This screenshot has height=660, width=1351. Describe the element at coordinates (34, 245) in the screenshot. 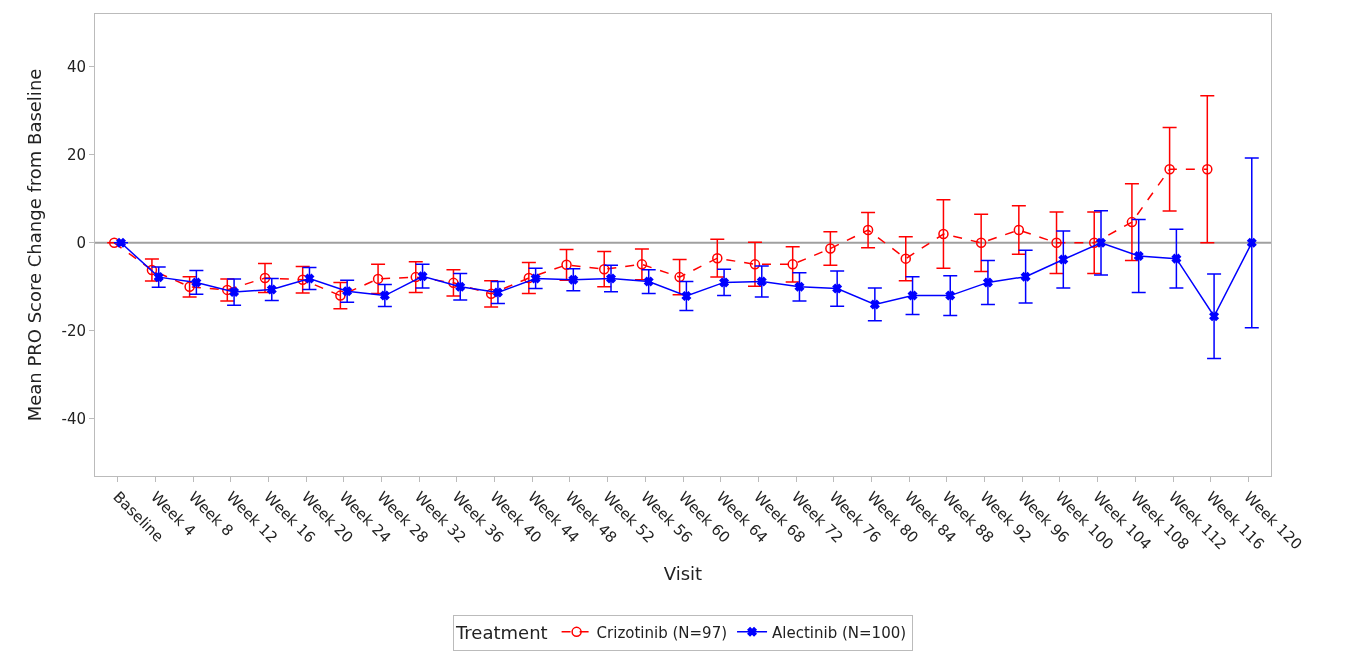

I see `y-axis-title: Mean PRO Score Change from Baseline` at that location.